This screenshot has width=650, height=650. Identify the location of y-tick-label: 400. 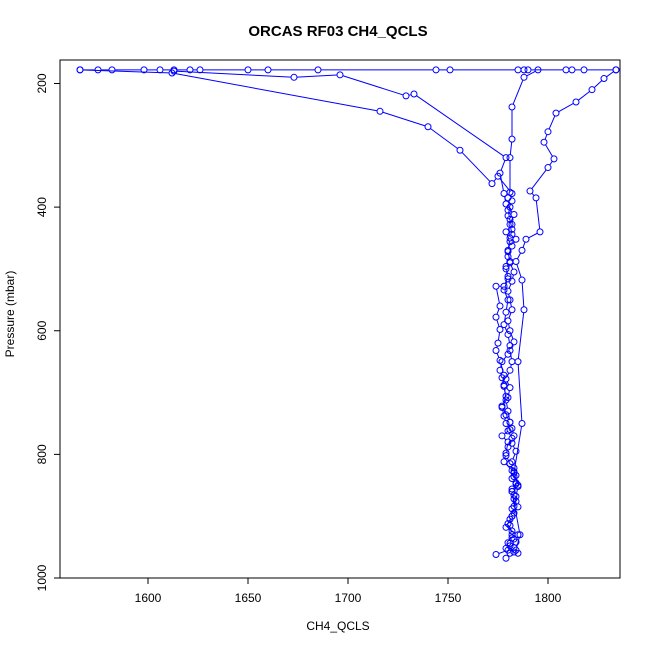
(42, 207).